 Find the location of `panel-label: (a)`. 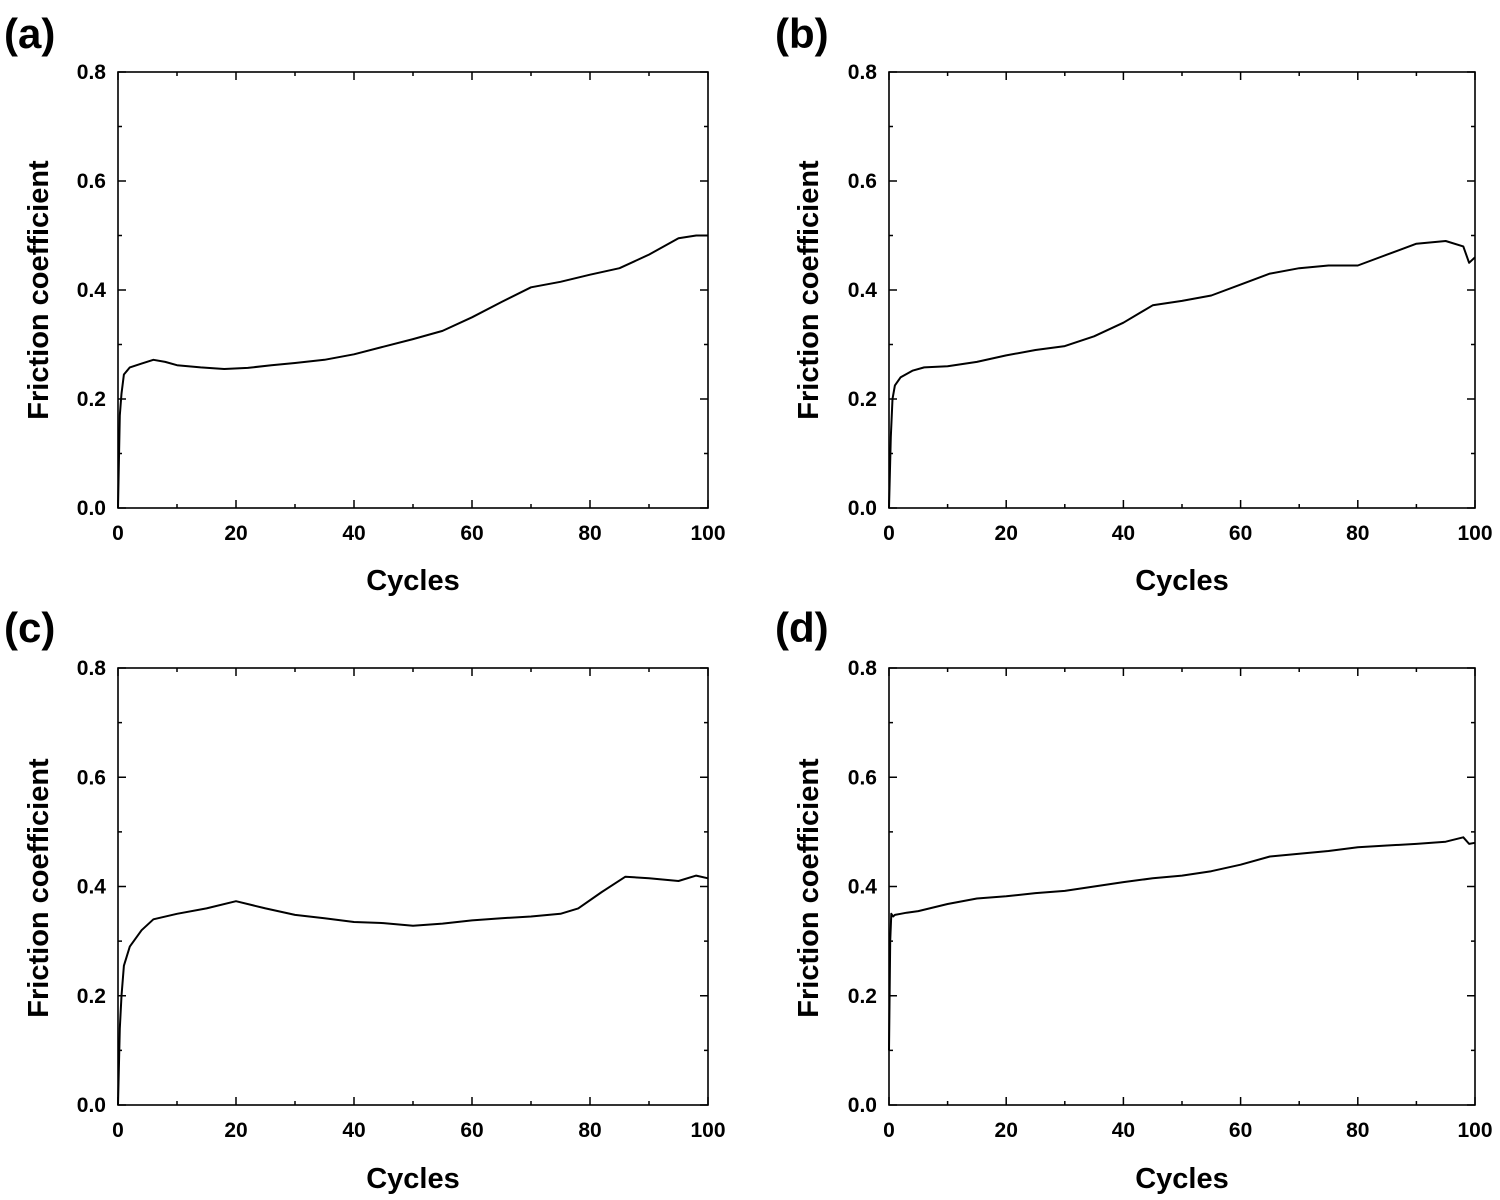

panel-label: (a) is located at coordinates (29, 33).